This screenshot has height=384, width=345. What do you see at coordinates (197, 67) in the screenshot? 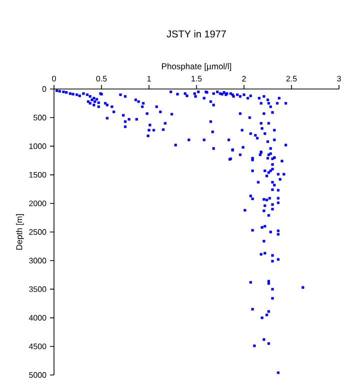
I see `x-axis-title: Phosphate [µmol/l]` at bounding box center [197, 67].